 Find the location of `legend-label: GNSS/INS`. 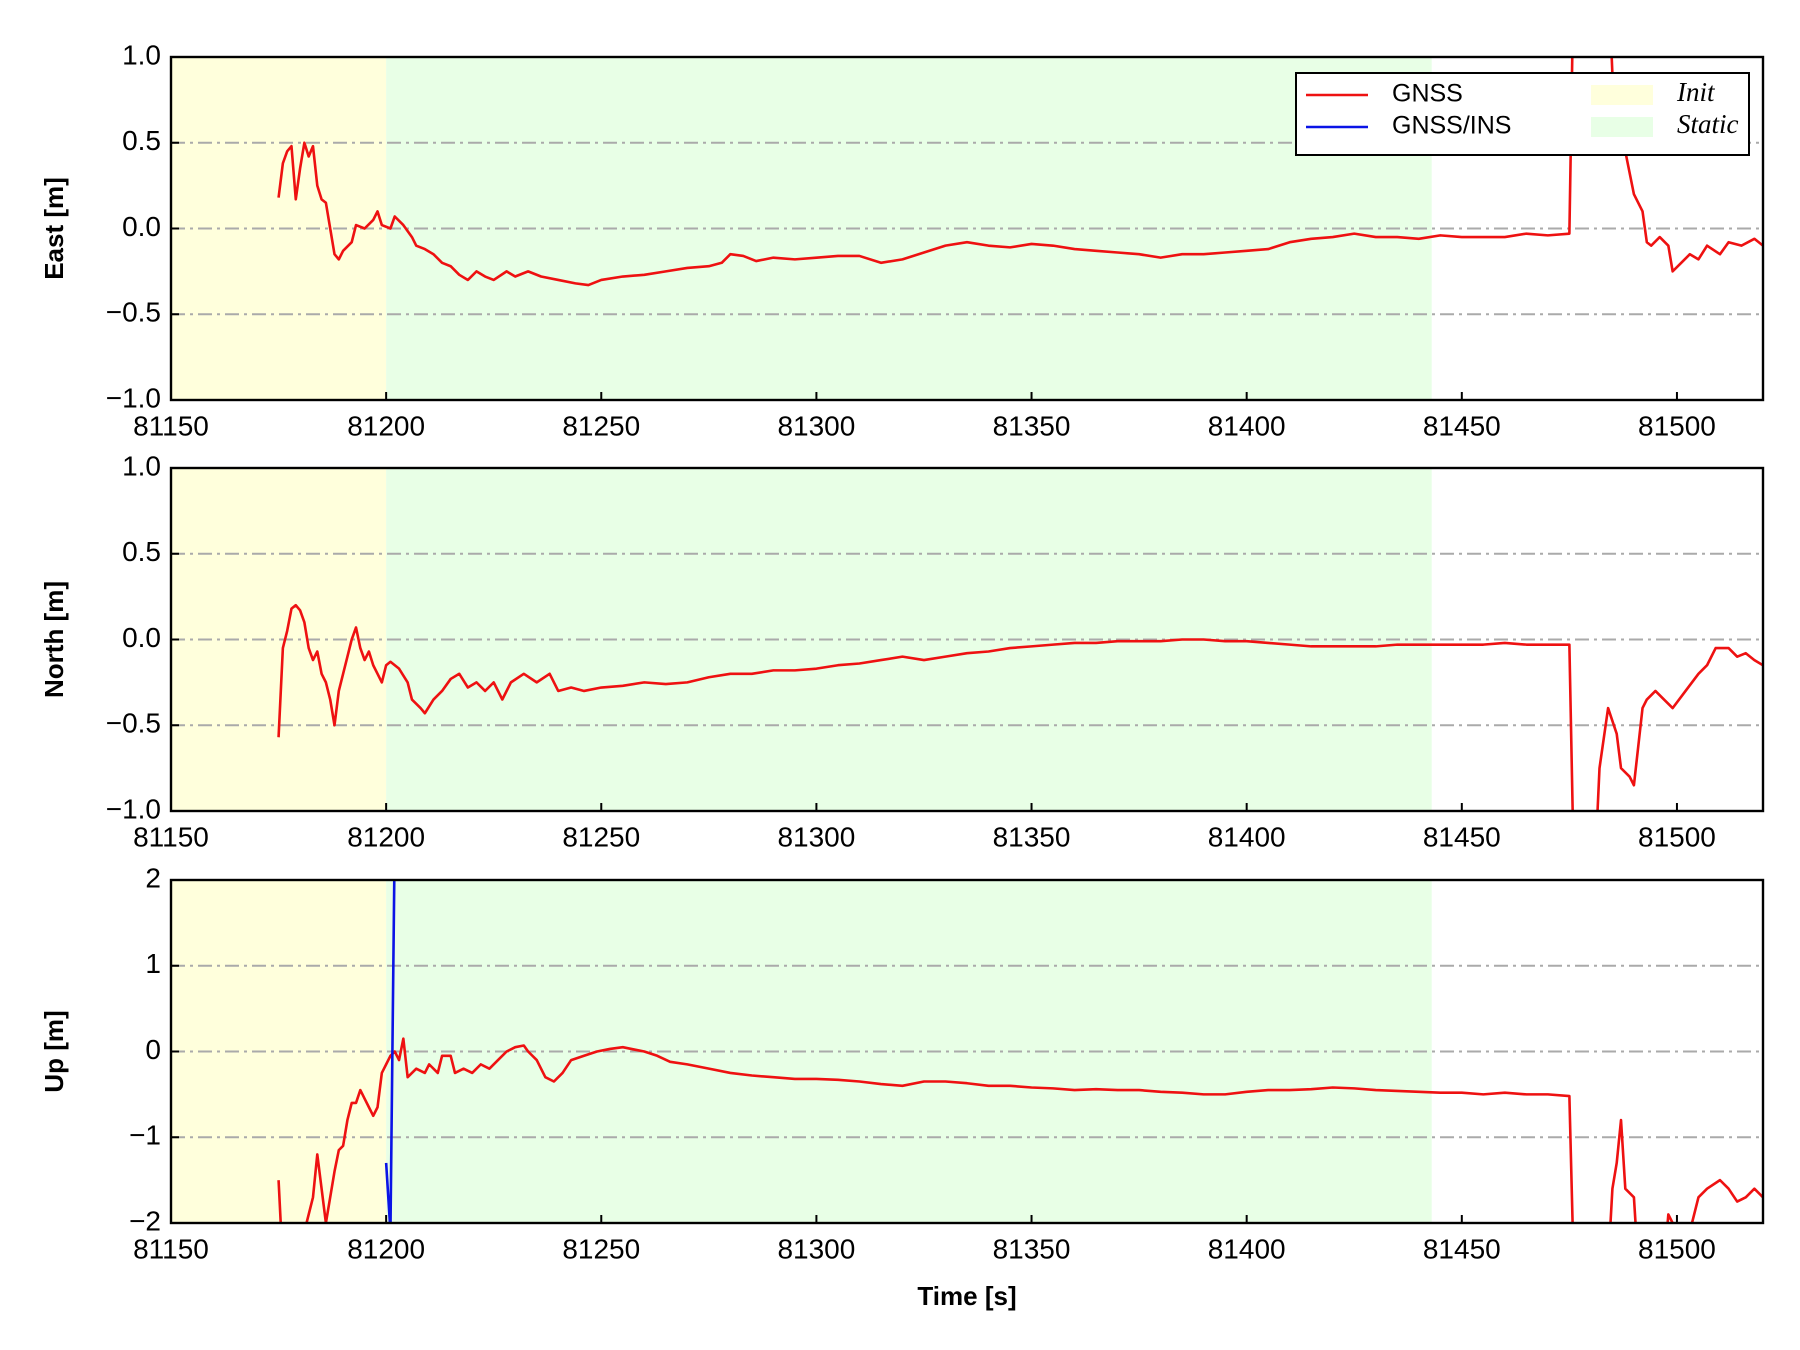

legend-label: GNSS/INS is located at coordinates (1451, 126).